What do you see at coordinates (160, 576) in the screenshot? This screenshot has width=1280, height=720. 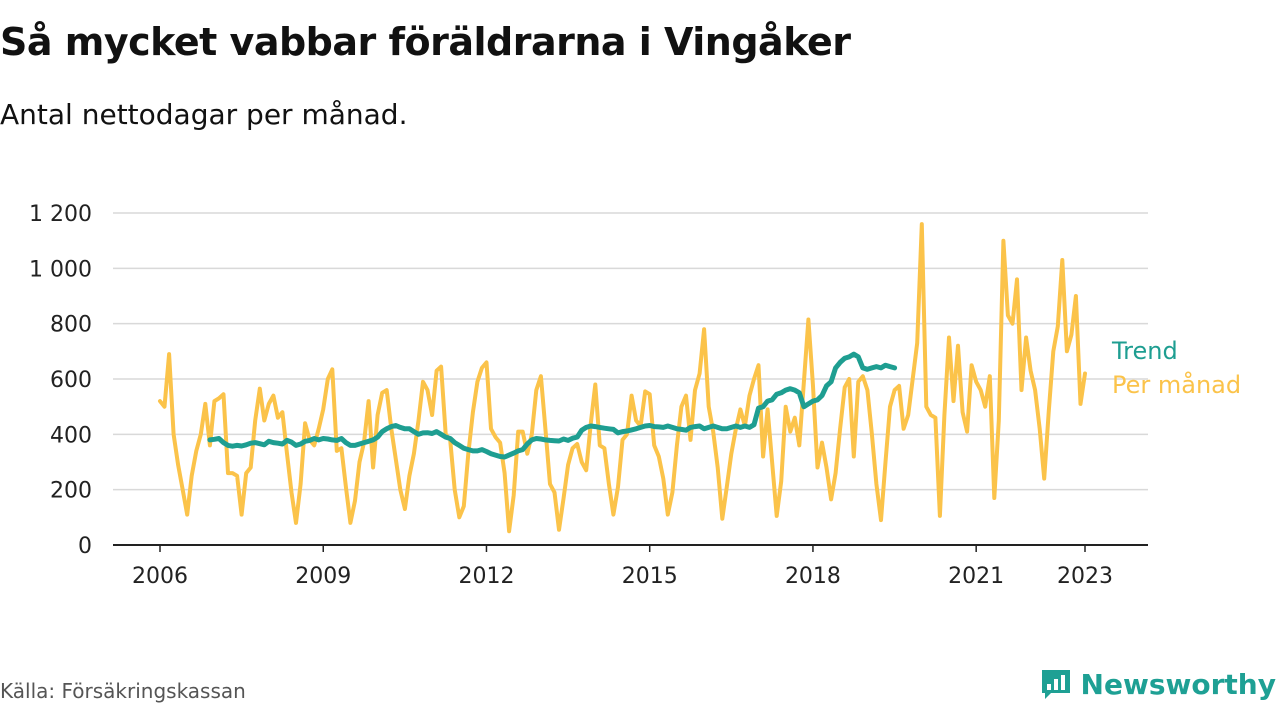 I see `x-tick-label: 2006` at bounding box center [160, 576].